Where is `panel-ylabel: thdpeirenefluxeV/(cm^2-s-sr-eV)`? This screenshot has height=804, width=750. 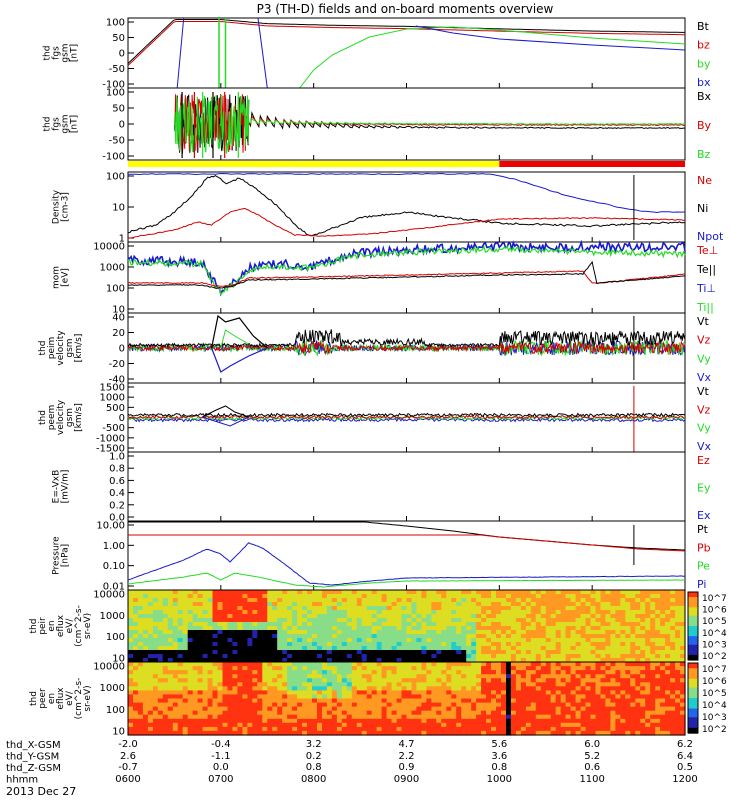
panel-ylabel: thdpeirenefluxeV/(cm^2-s-sr-eV) is located at coordinates (61, 626).